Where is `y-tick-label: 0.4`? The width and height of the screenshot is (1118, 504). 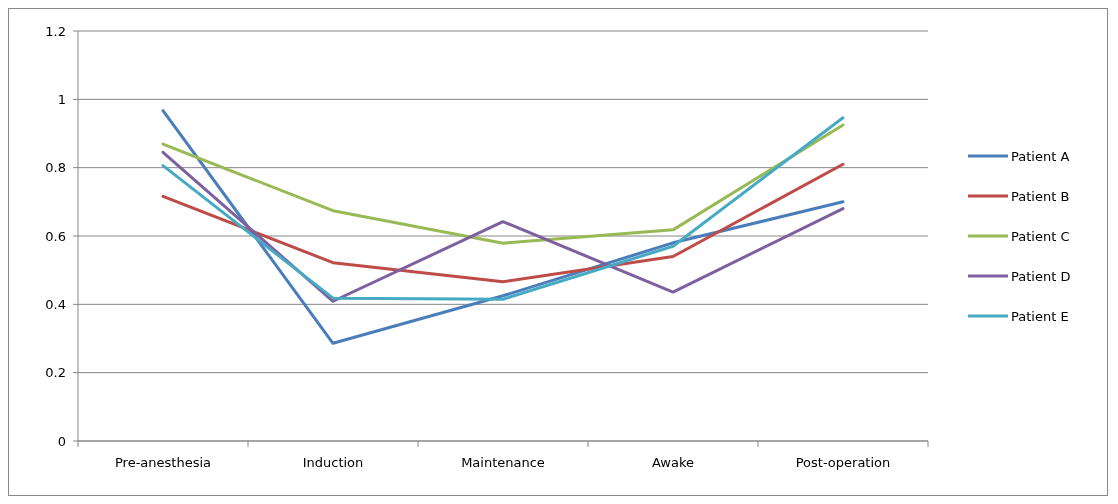
y-tick-label: 0.4 is located at coordinates (55, 304).